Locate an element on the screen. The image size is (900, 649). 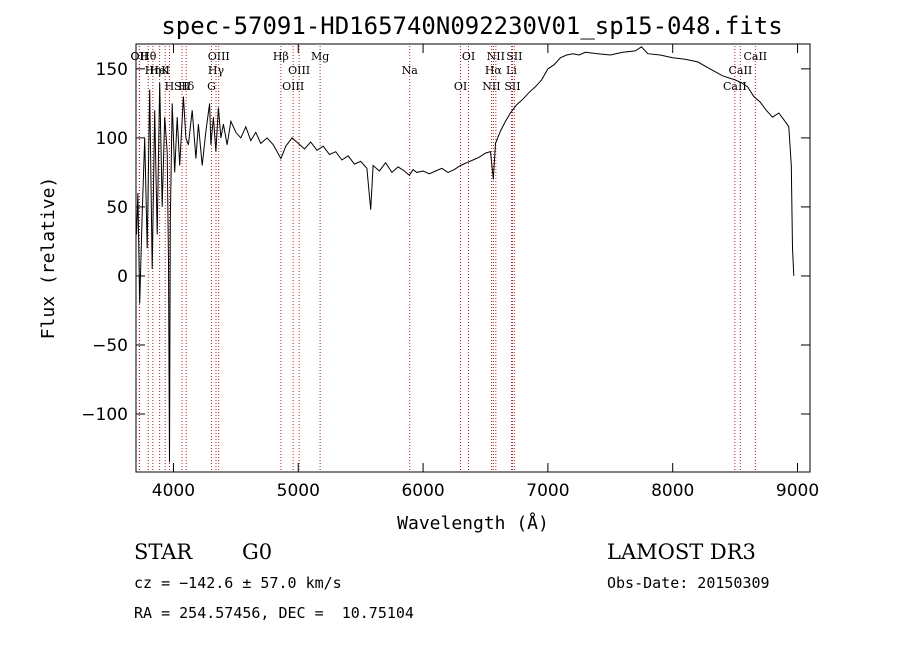
line-label-15: Mg is located at coordinates (320, 56).